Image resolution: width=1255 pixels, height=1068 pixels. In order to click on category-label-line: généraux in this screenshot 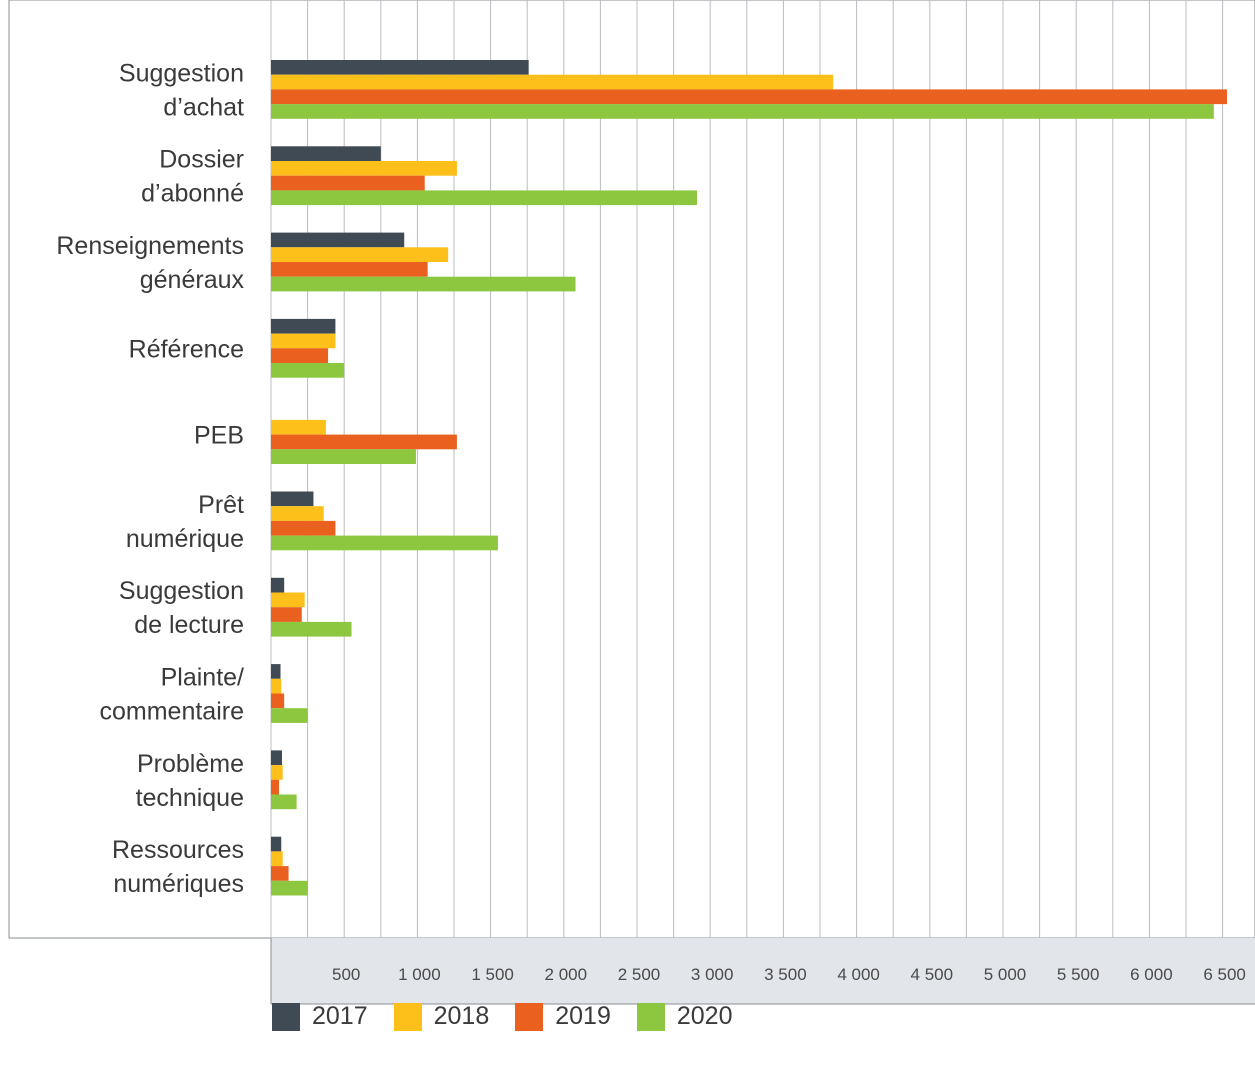, I will do `click(192, 280)`.